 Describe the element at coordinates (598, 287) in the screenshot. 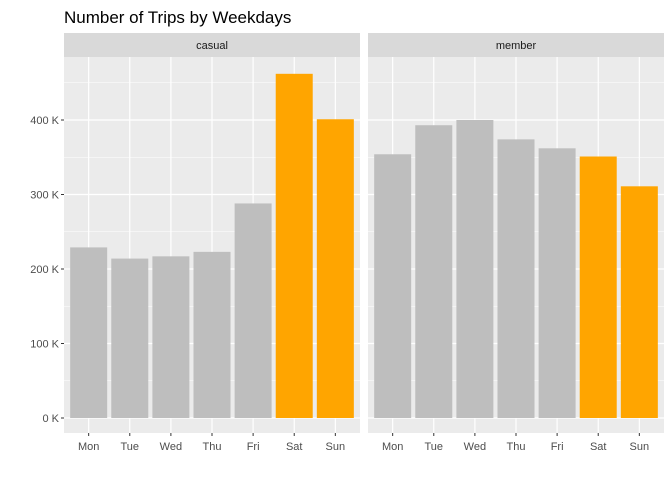

I see `bar-member-sat` at that location.